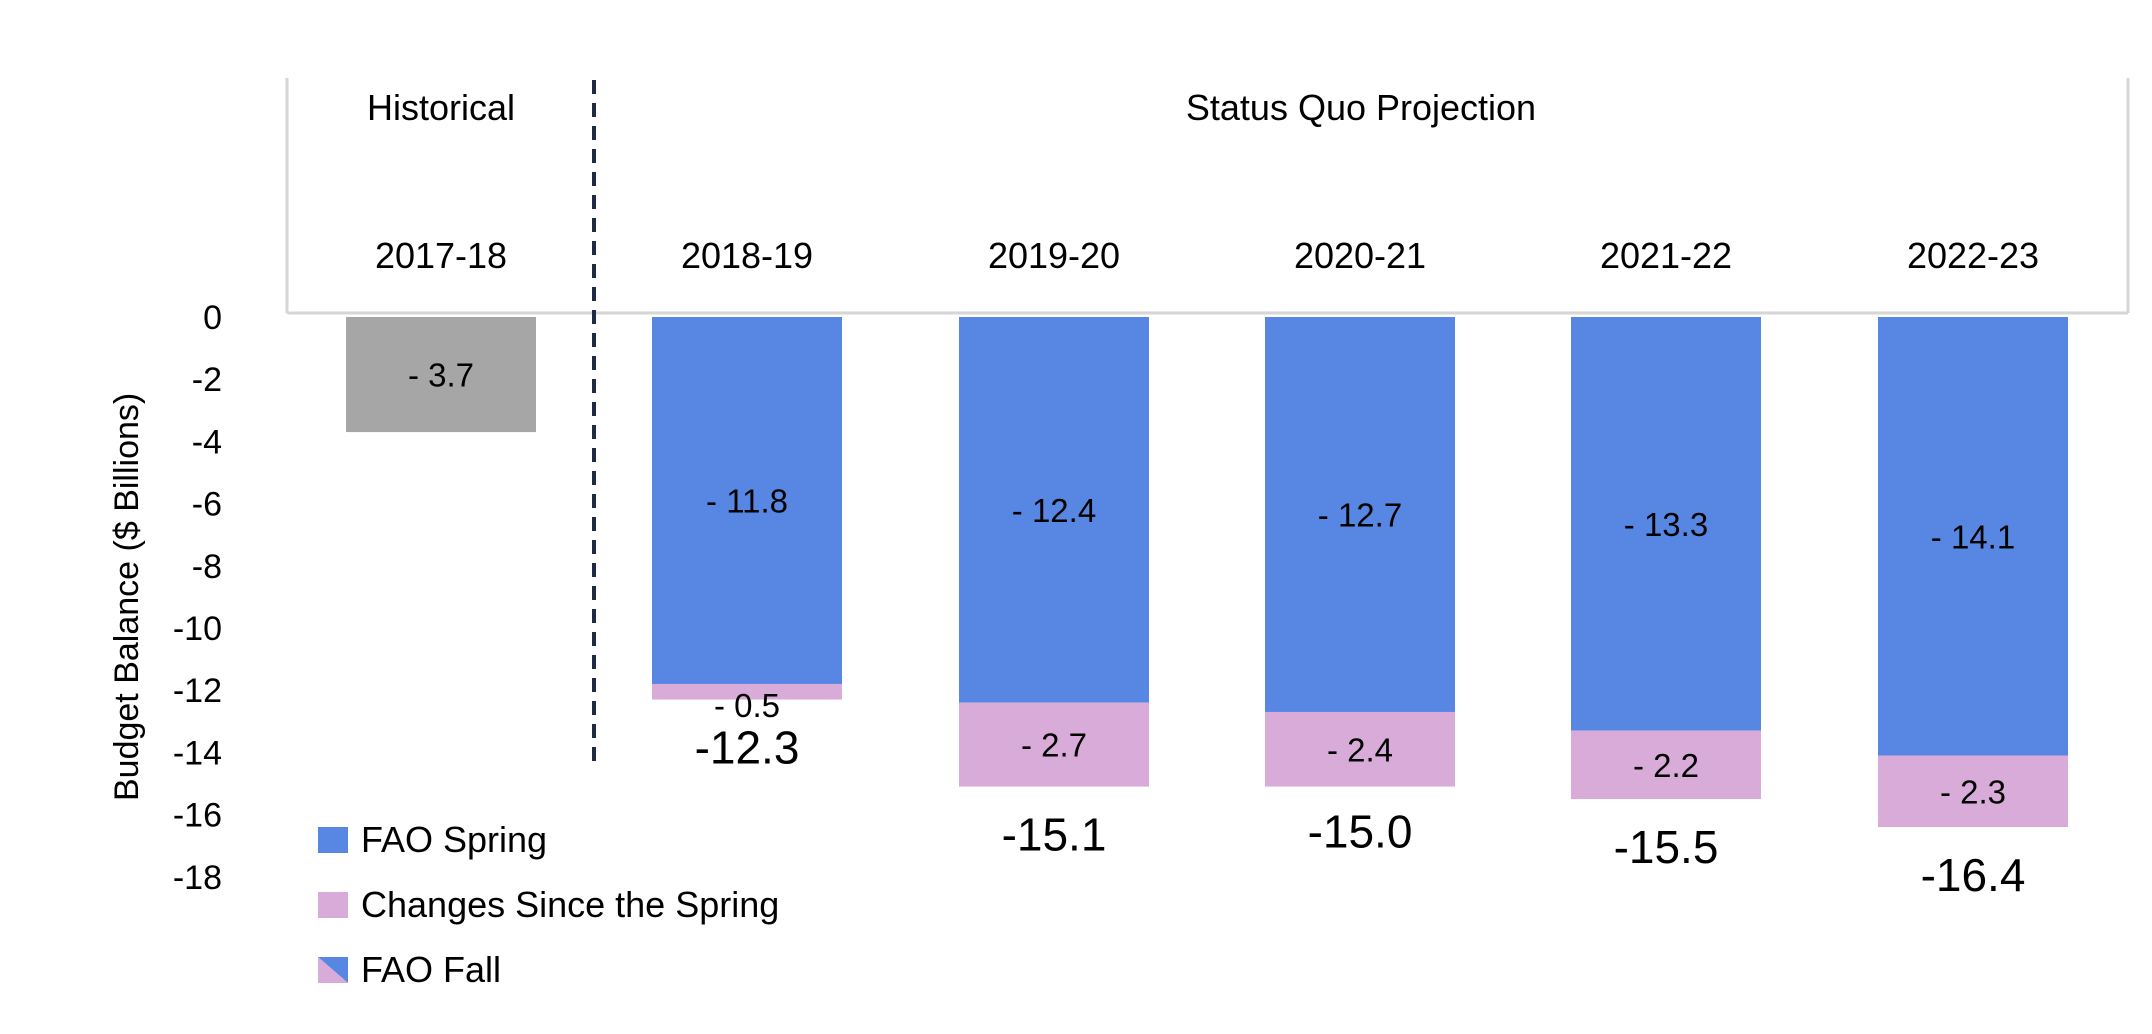 This screenshot has height=1034, width=2152. I want to click on legend-swatch-part-changes, so click(333, 970).